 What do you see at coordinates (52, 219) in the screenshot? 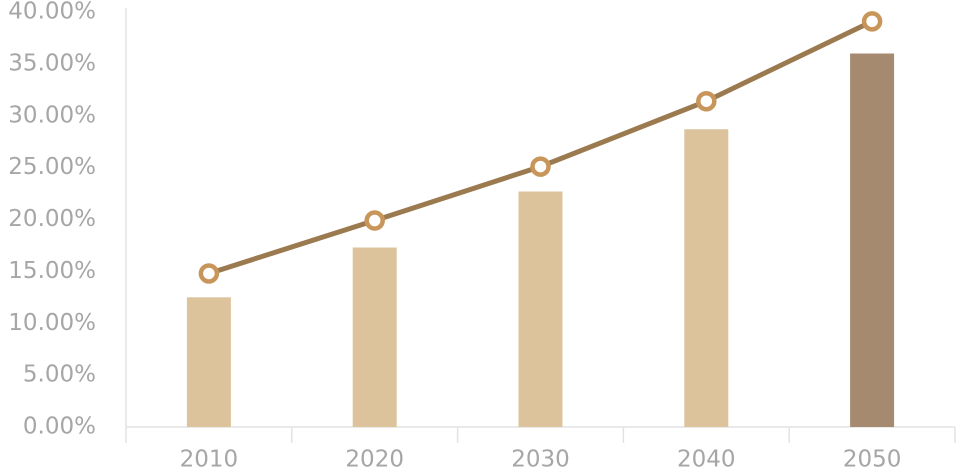
I see `y-tick-label: 20.00%` at bounding box center [52, 219].